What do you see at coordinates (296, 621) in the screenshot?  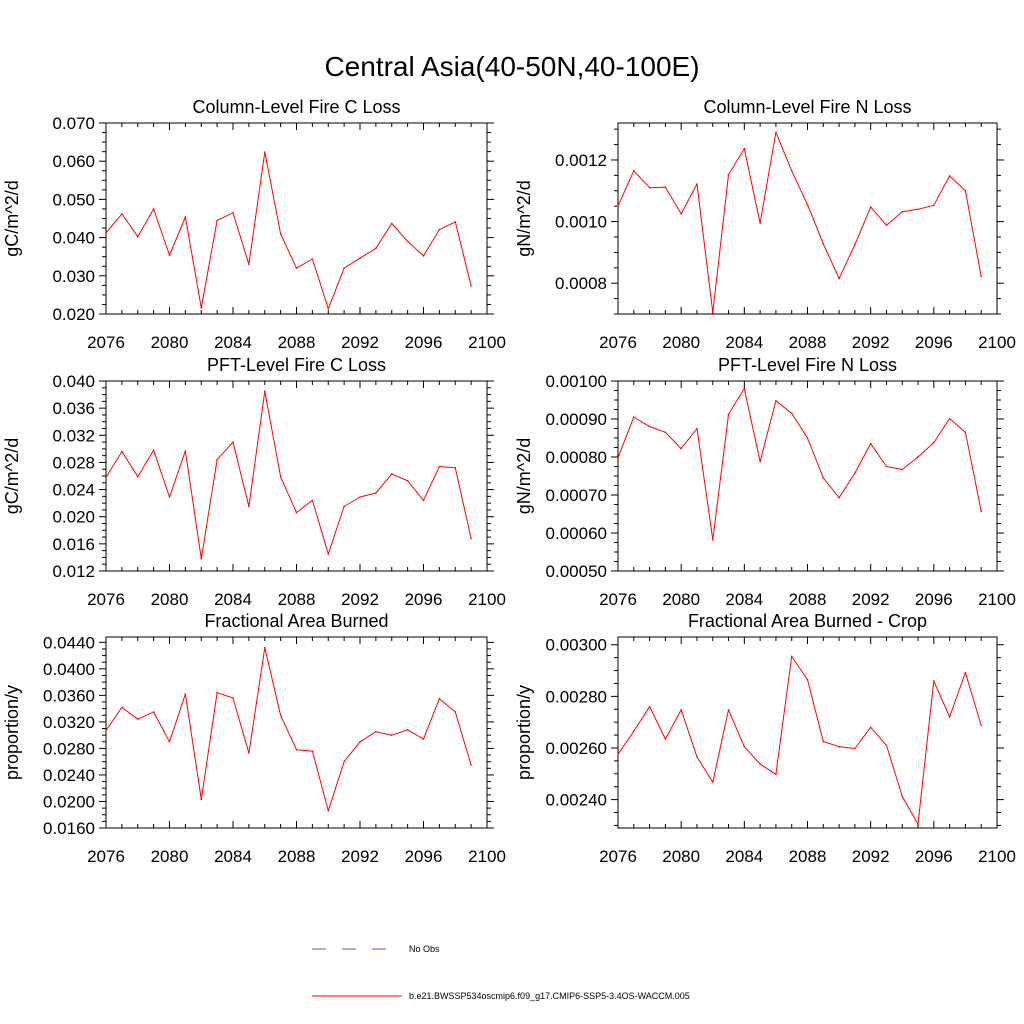 I see `panel-title: Fractional Area Burned` at bounding box center [296, 621].